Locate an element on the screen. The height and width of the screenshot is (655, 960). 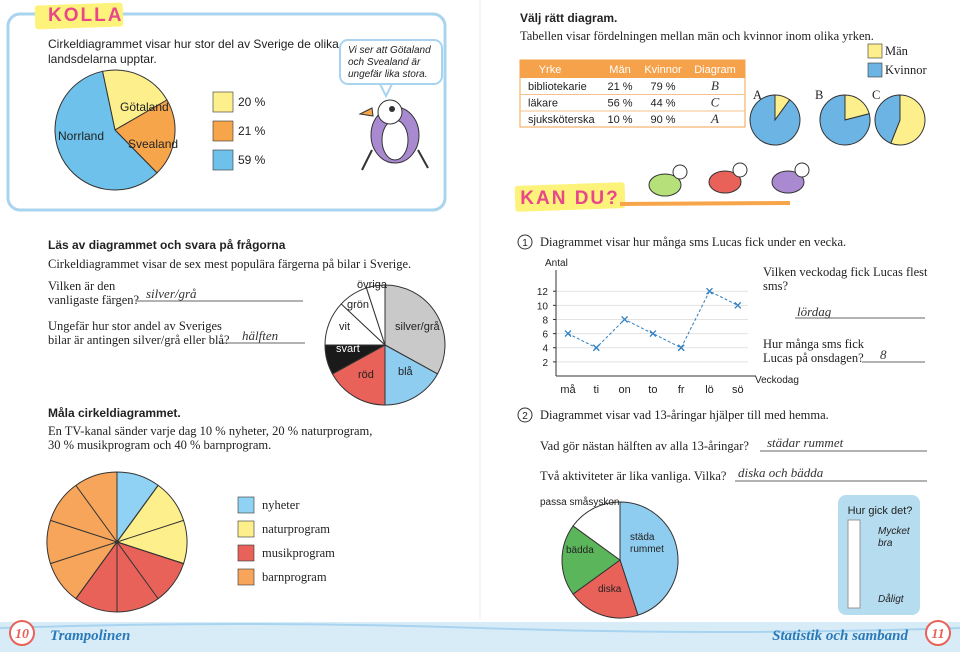
table-cell: 21 % is located at coordinates (619, 87).